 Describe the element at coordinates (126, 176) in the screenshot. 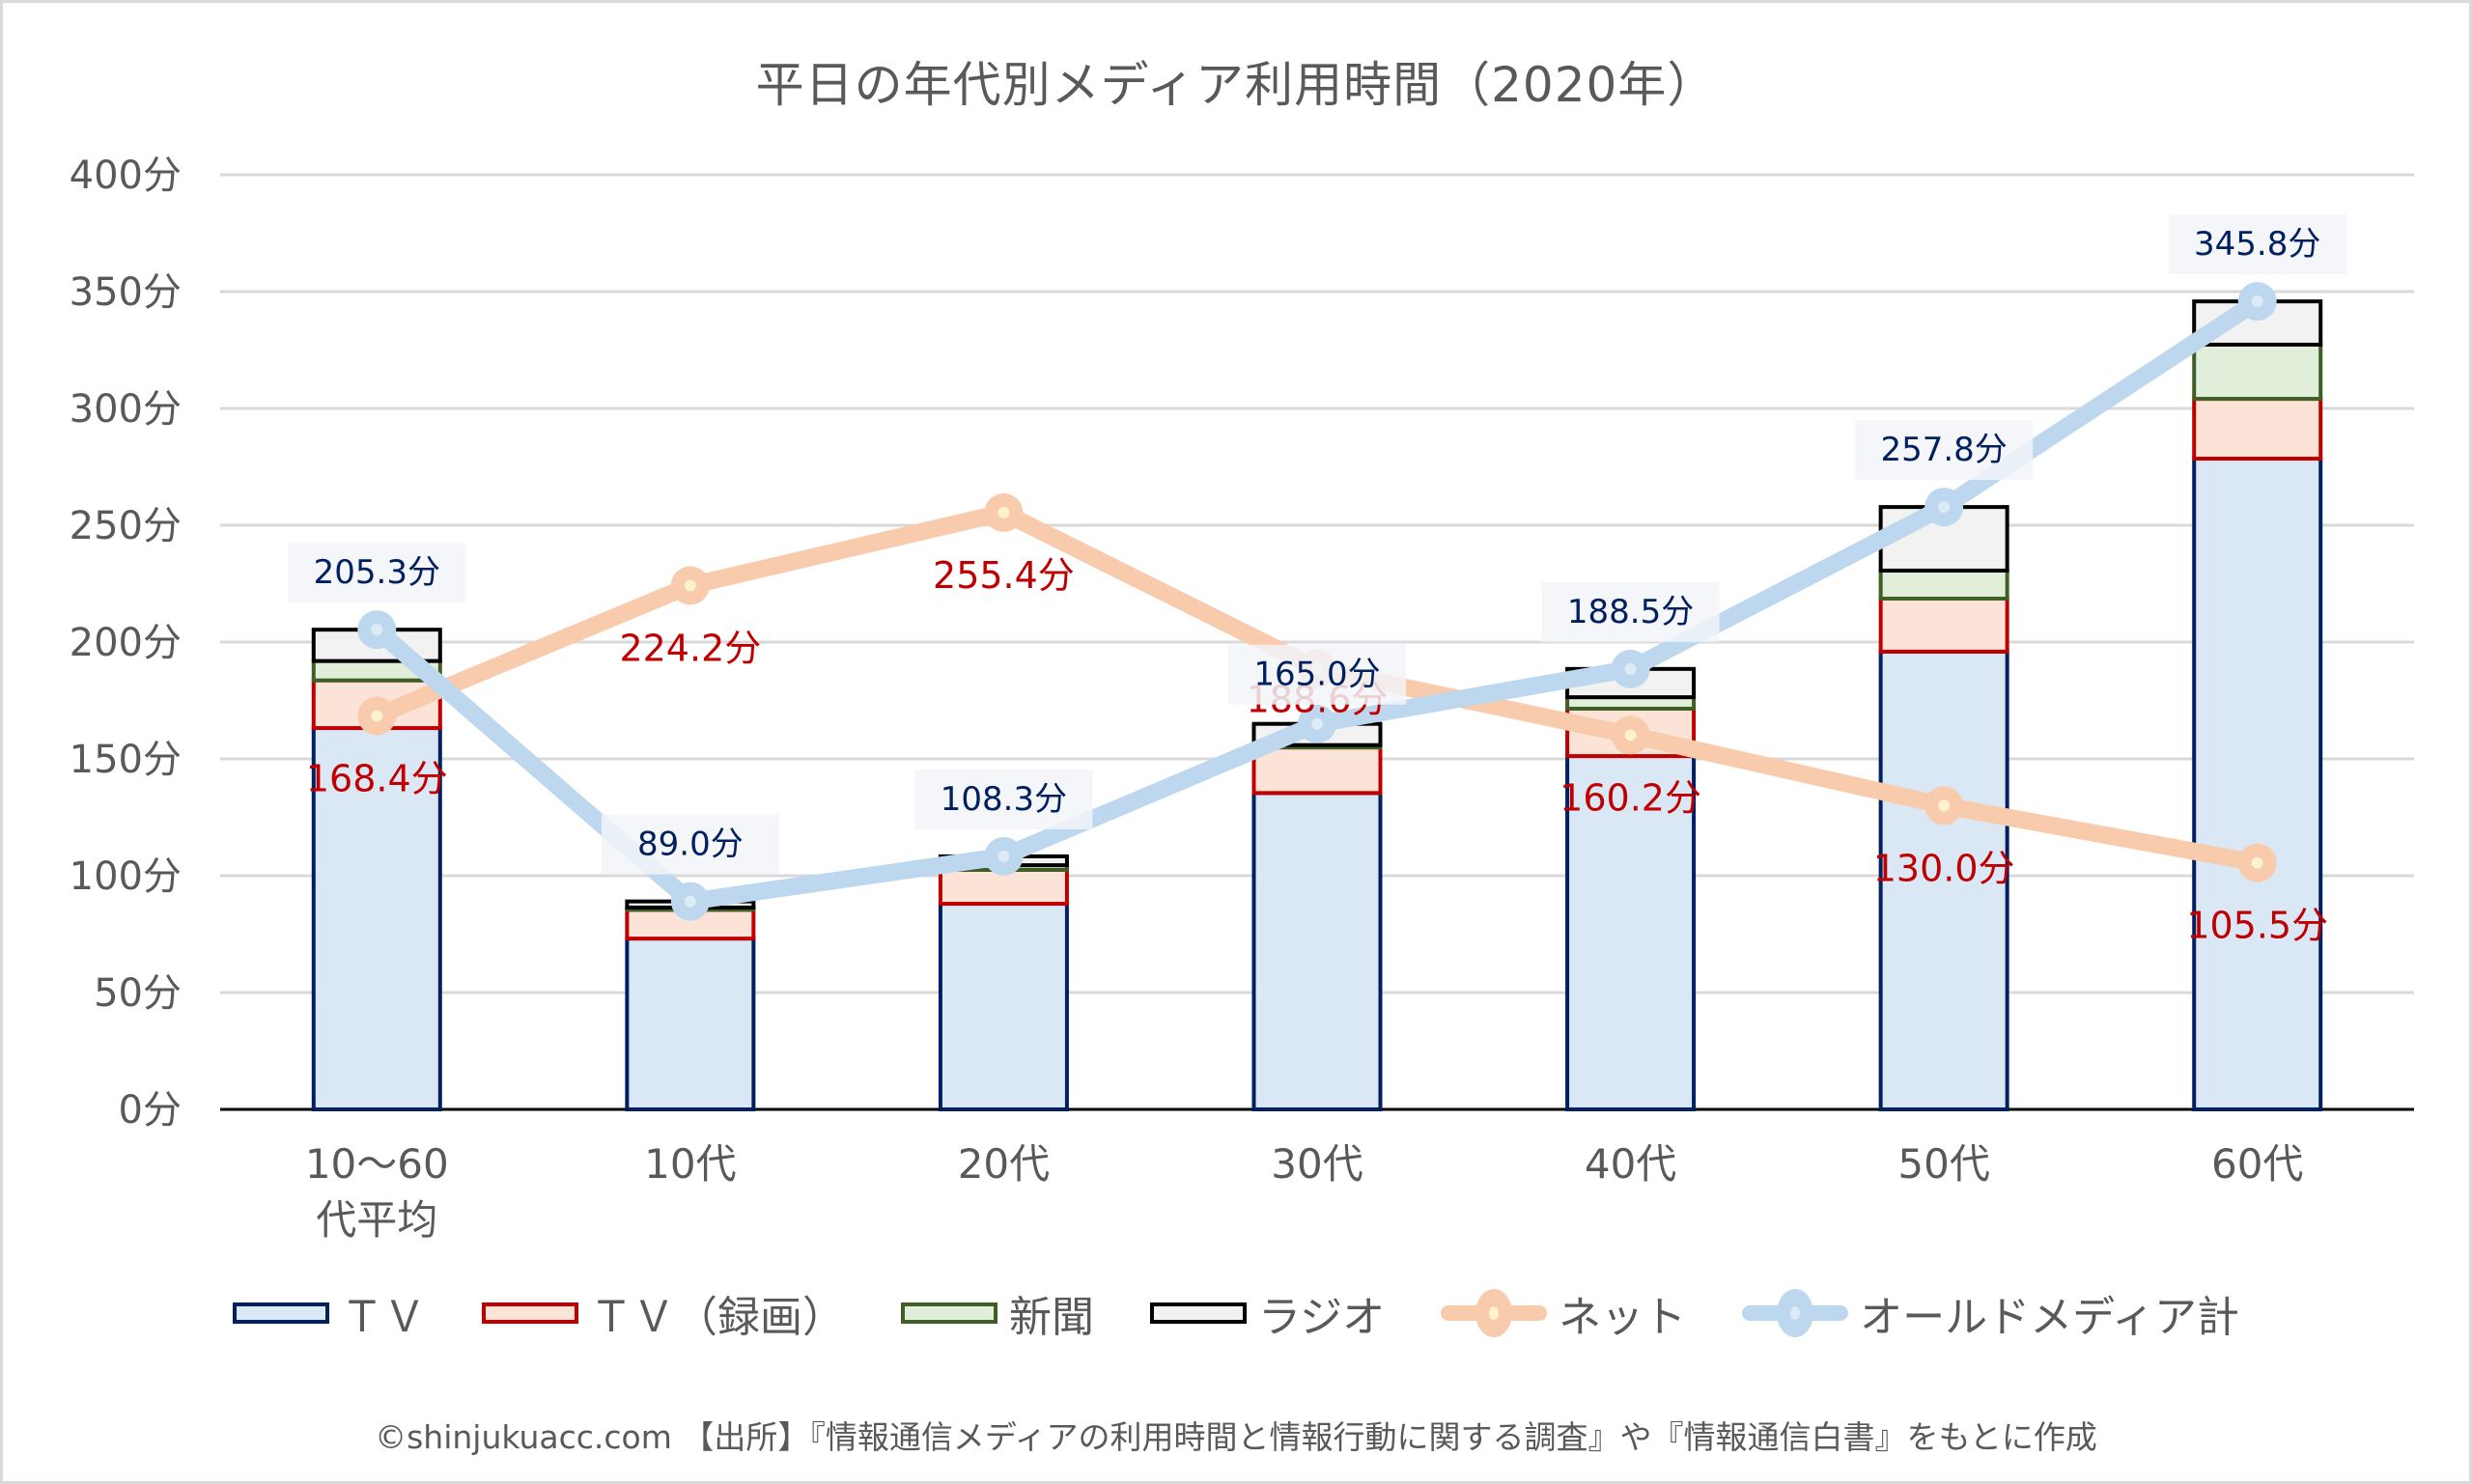

I see `y-tick-label: 400分` at that location.